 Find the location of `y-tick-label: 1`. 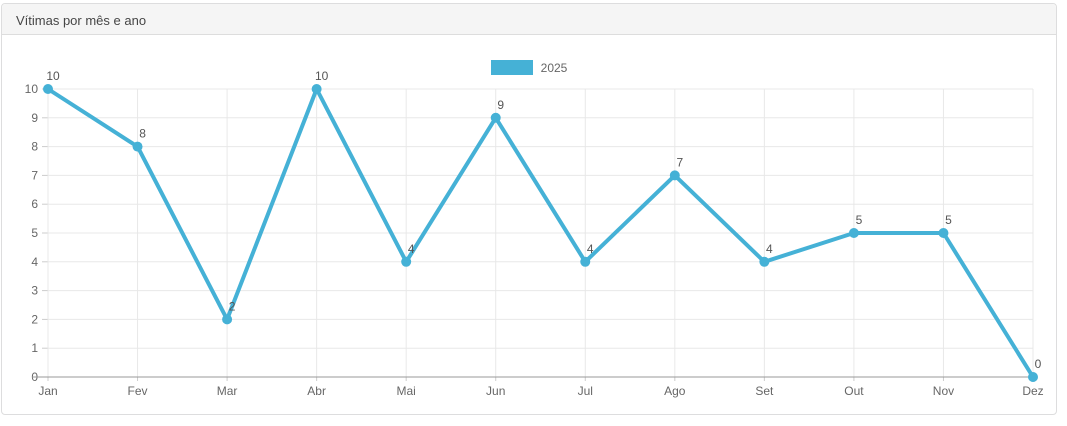

y-tick-label: 1 is located at coordinates (34, 348).